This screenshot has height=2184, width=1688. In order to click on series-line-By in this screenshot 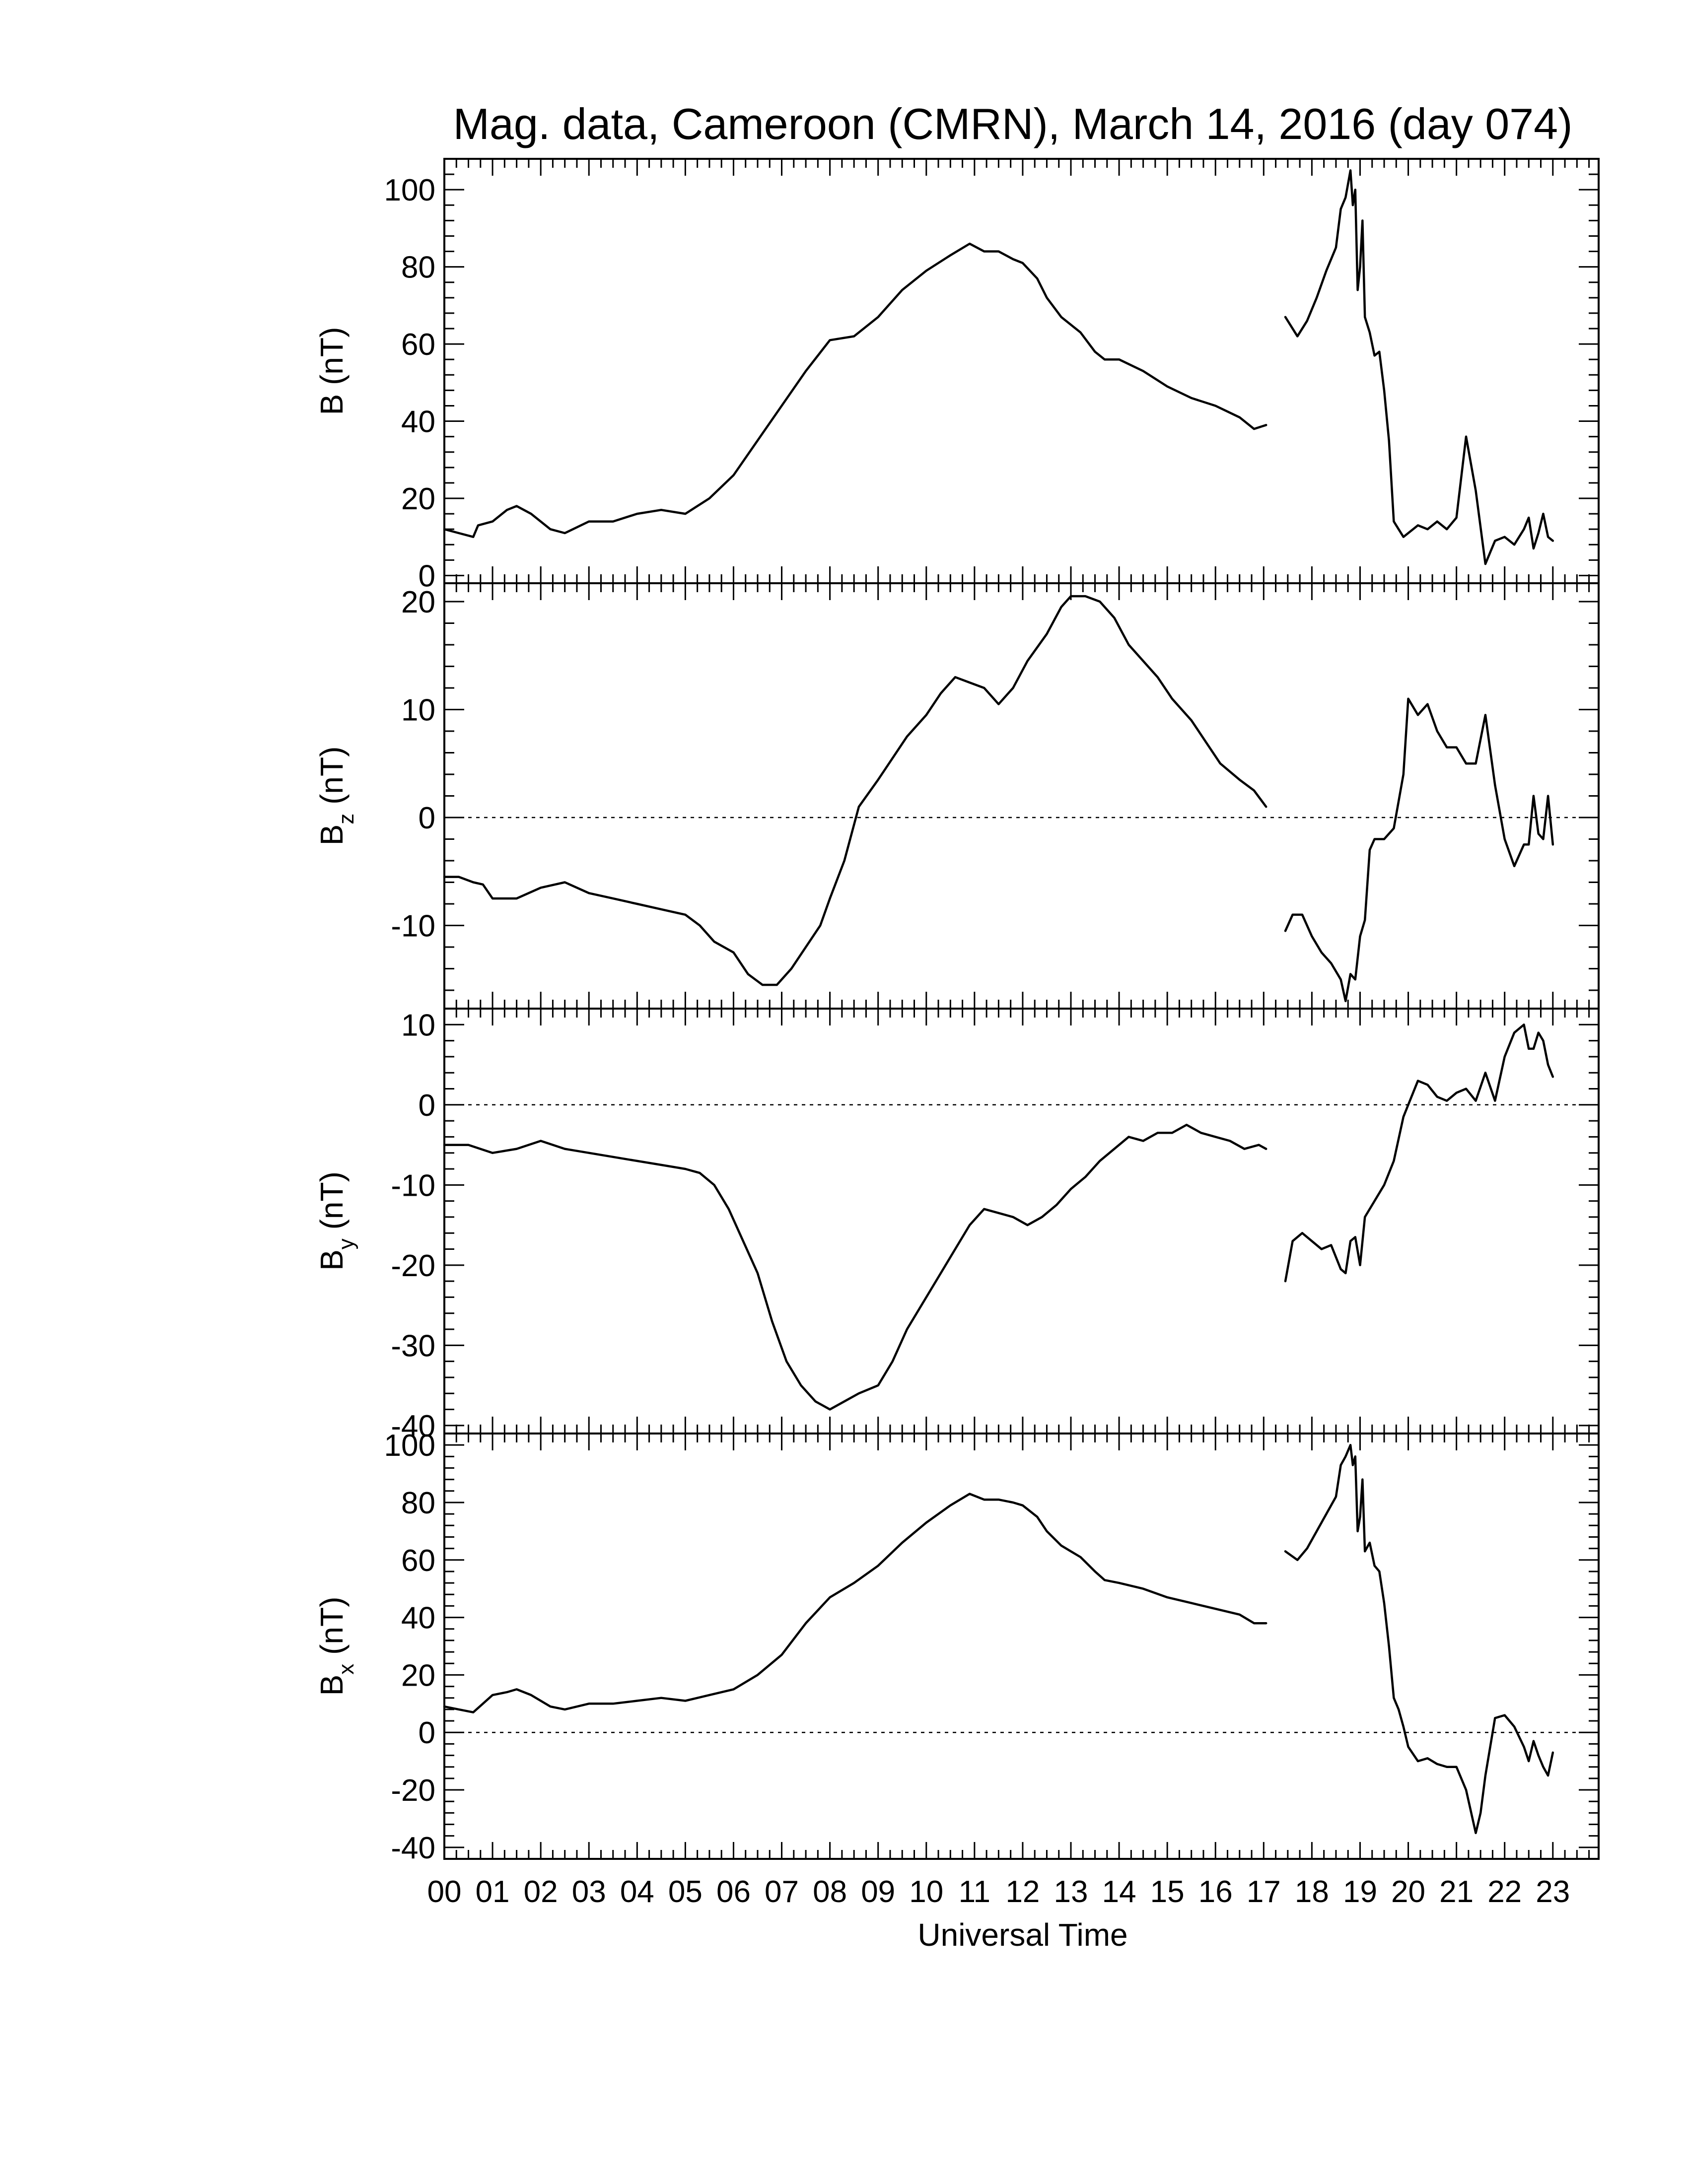, I will do `click(998, 1217)`.